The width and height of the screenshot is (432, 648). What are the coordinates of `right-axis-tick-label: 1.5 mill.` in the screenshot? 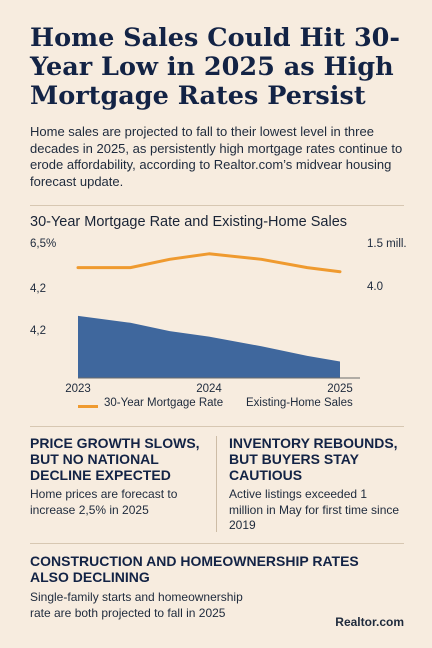 It's located at (387, 244).